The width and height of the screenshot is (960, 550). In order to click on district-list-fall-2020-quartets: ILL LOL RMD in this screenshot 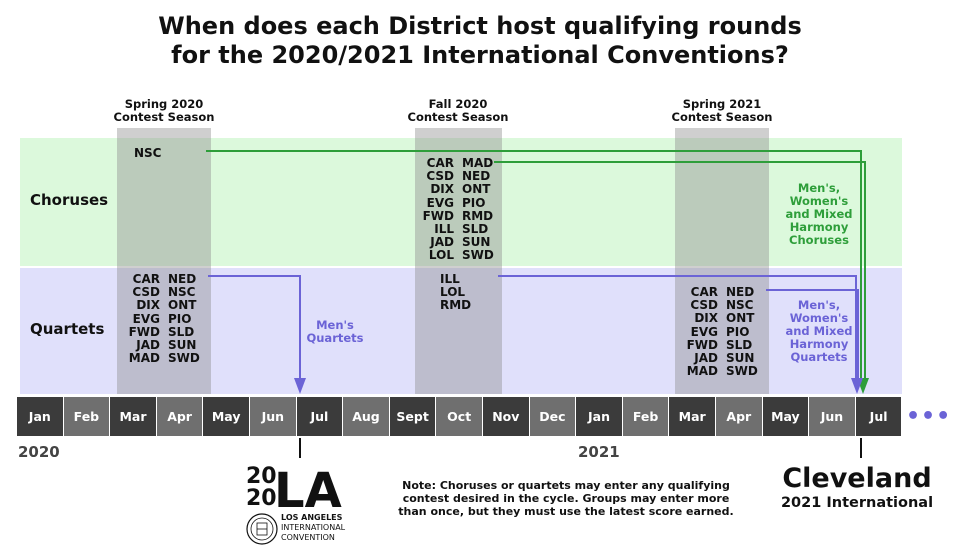, I will do `click(468, 292)`.